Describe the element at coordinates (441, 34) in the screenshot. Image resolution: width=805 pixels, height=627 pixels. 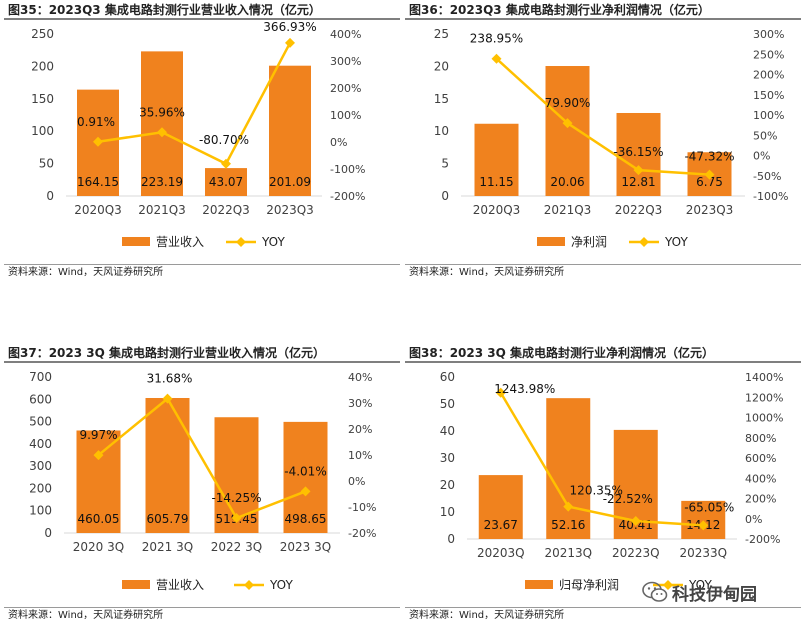
I see `y-tick-label: 25` at that location.